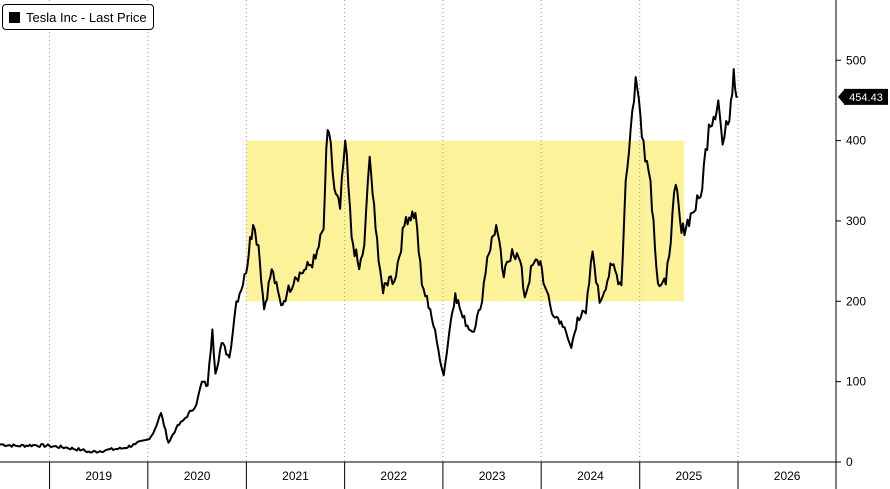 The width and height of the screenshot is (890, 489). Describe the element at coordinates (393, 476) in the screenshot. I see `x-tick-label: 2022` at that location.